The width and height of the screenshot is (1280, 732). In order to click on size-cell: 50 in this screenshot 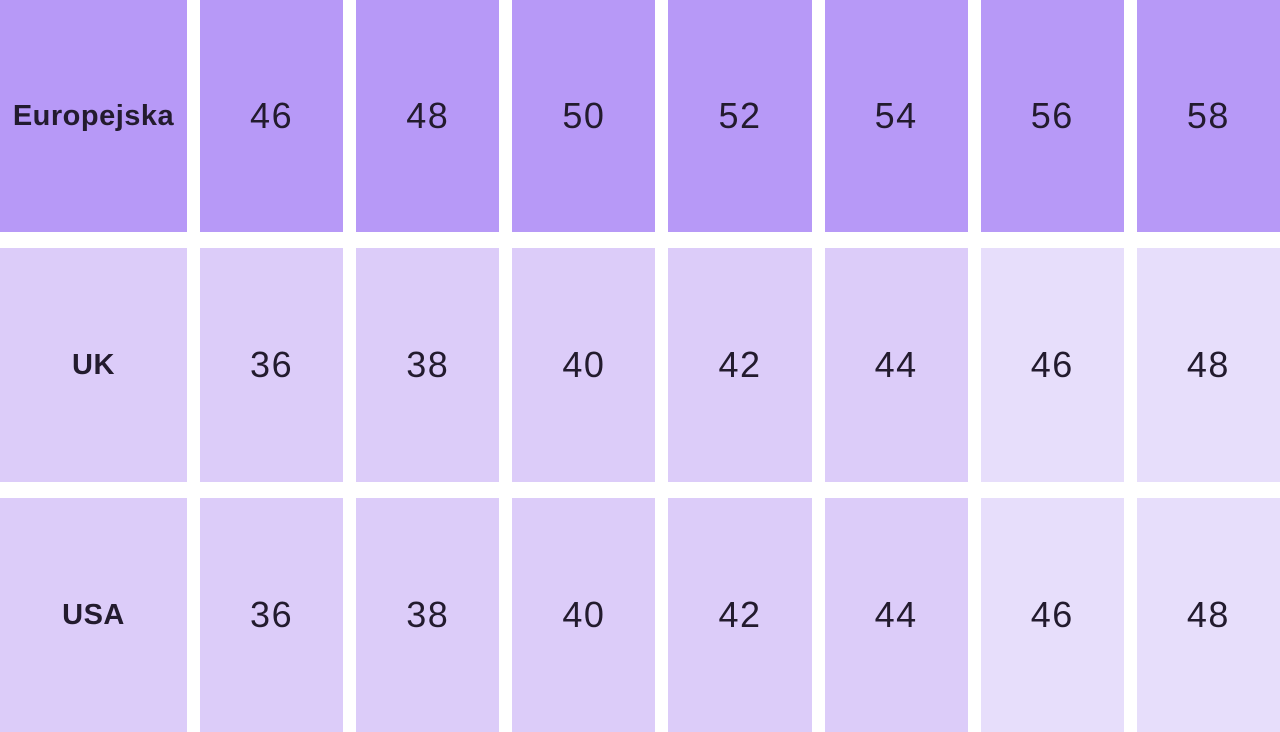, I will do `click(584, 116)`.